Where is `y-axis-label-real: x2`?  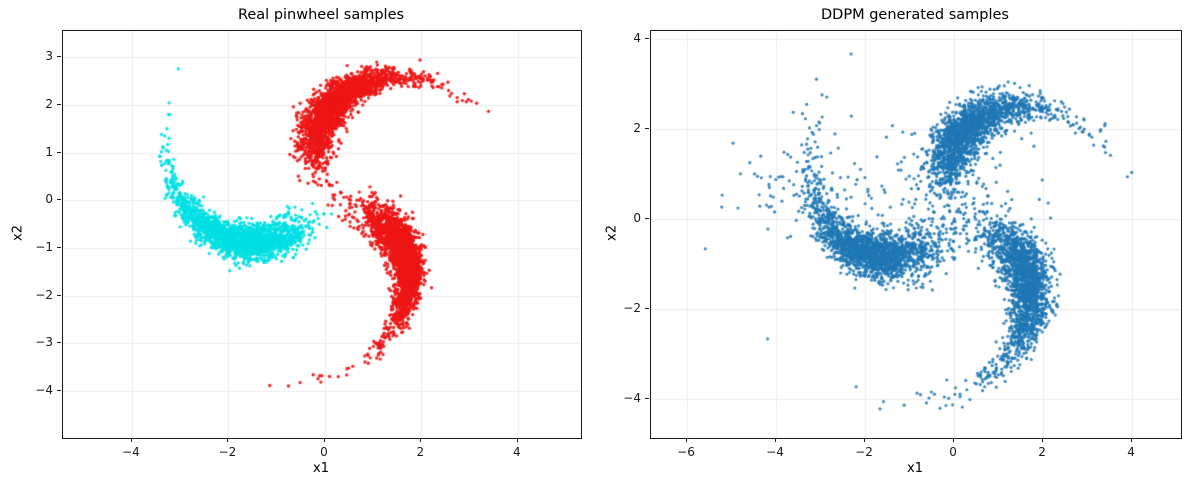
y-axis-label-real: x2 is located at coordinates (18, 233).